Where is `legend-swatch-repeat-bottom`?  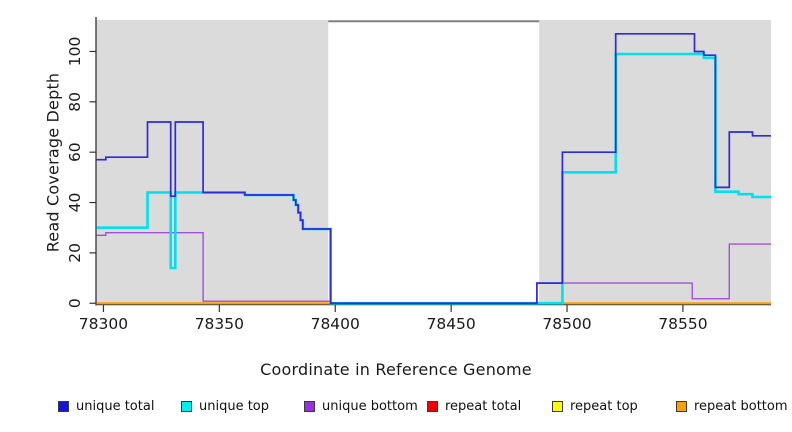 legend-swatch-repeat-bottom is located at coordinates (681, 406).